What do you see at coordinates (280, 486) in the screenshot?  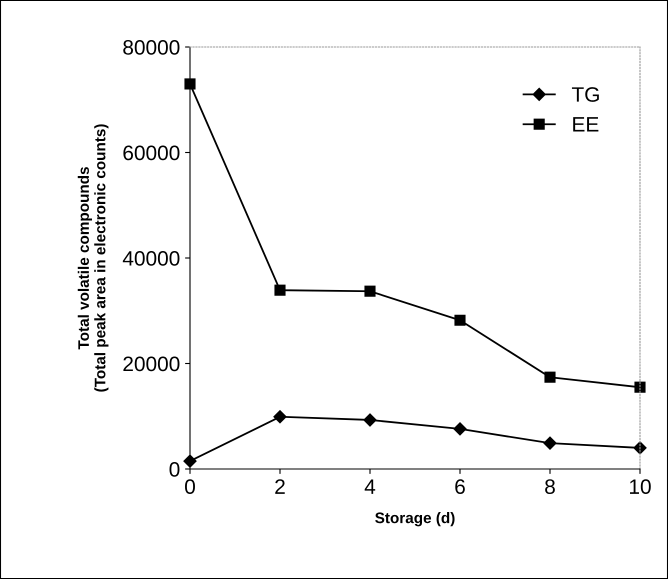 I see `x-tick-label: 2` at bounding box center [280, 486].